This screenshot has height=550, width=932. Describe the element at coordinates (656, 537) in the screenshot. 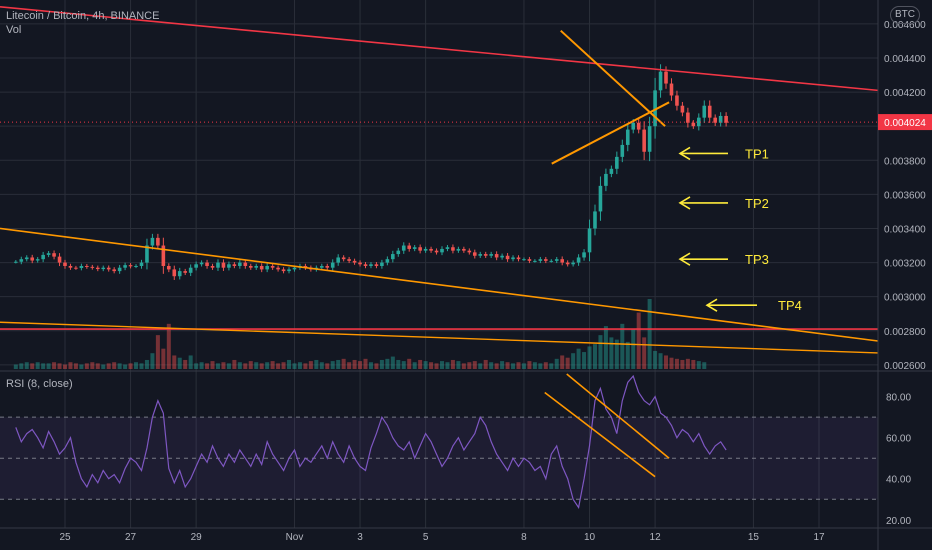

I see `time-tick-label: 12` at that location.